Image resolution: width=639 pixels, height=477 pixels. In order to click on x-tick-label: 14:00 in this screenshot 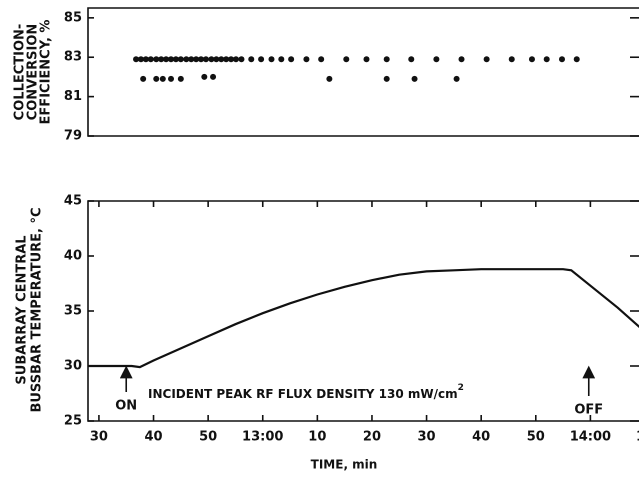, I will do `click(590, 437)`.